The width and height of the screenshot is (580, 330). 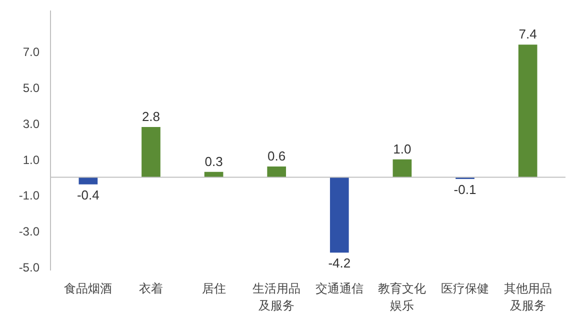 What do you see at coordinates (277, 156) in the screenshot?
I see `data-label: 0.6` at bounding box center [277, 156].